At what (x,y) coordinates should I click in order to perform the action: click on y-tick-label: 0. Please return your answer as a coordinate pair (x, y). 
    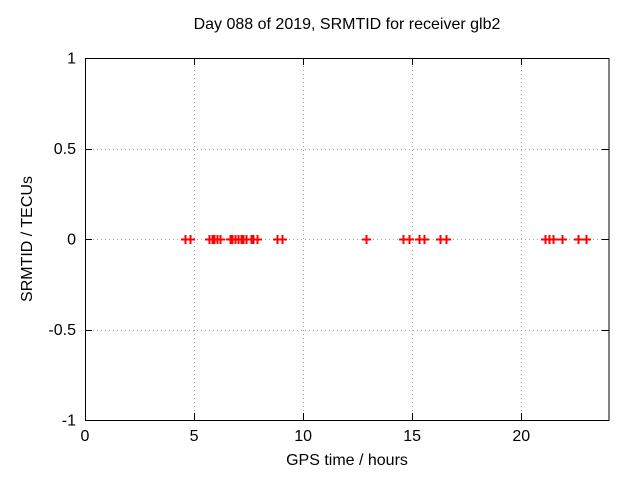
    Looking at the image, I should click on (71, 240).